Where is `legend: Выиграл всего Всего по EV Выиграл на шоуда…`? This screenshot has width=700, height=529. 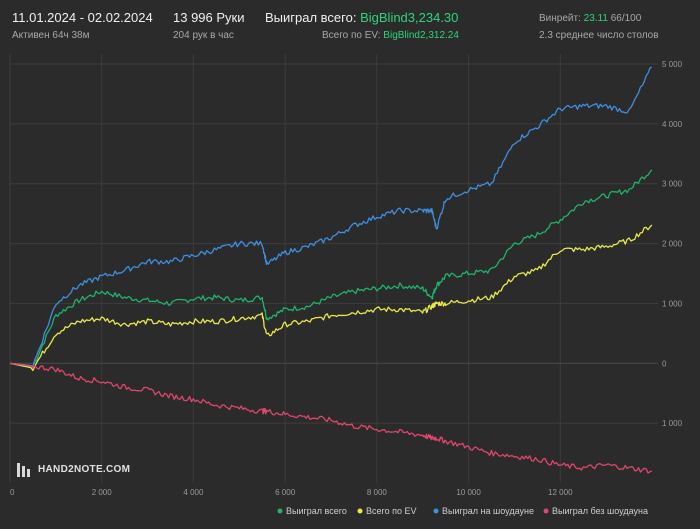 legend: Выиграл всего Всего по EV Выиграл на шоуда… is located at coordinates (462, 511).